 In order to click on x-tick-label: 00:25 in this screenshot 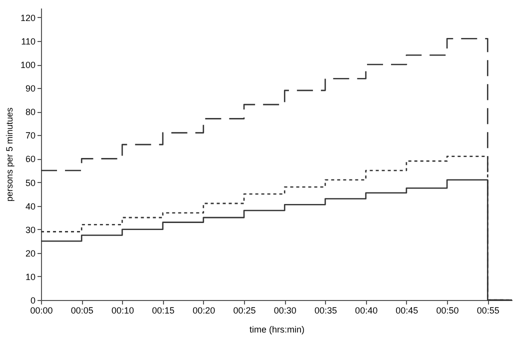, I will do `click(244, 311)`.